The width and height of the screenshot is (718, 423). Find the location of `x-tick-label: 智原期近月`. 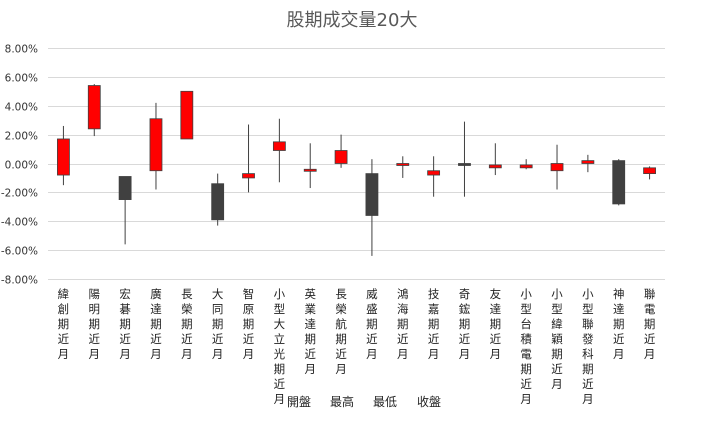

x-tick-label: 智原期近月 is located at coordinates (249, 324).